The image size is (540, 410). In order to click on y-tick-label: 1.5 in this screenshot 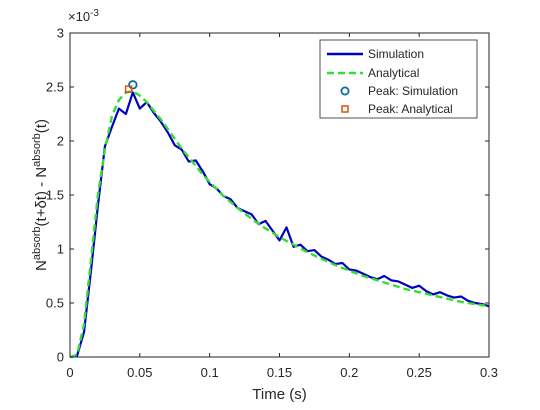, I will do `click(55, 195)`.